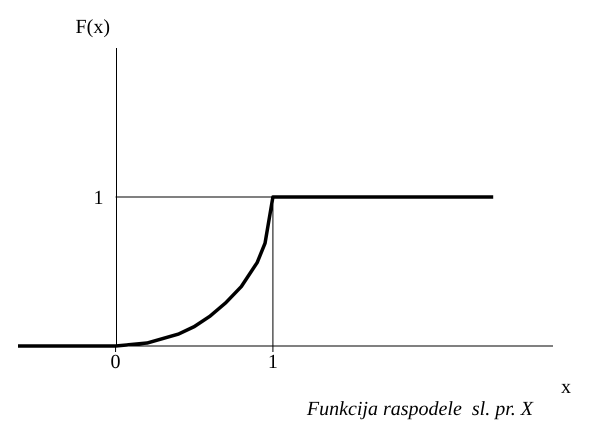  What do you see at coordinates (115, 362) in the screenshot?
I see `x-tick-label: 0` at bounding box center [115, 362].